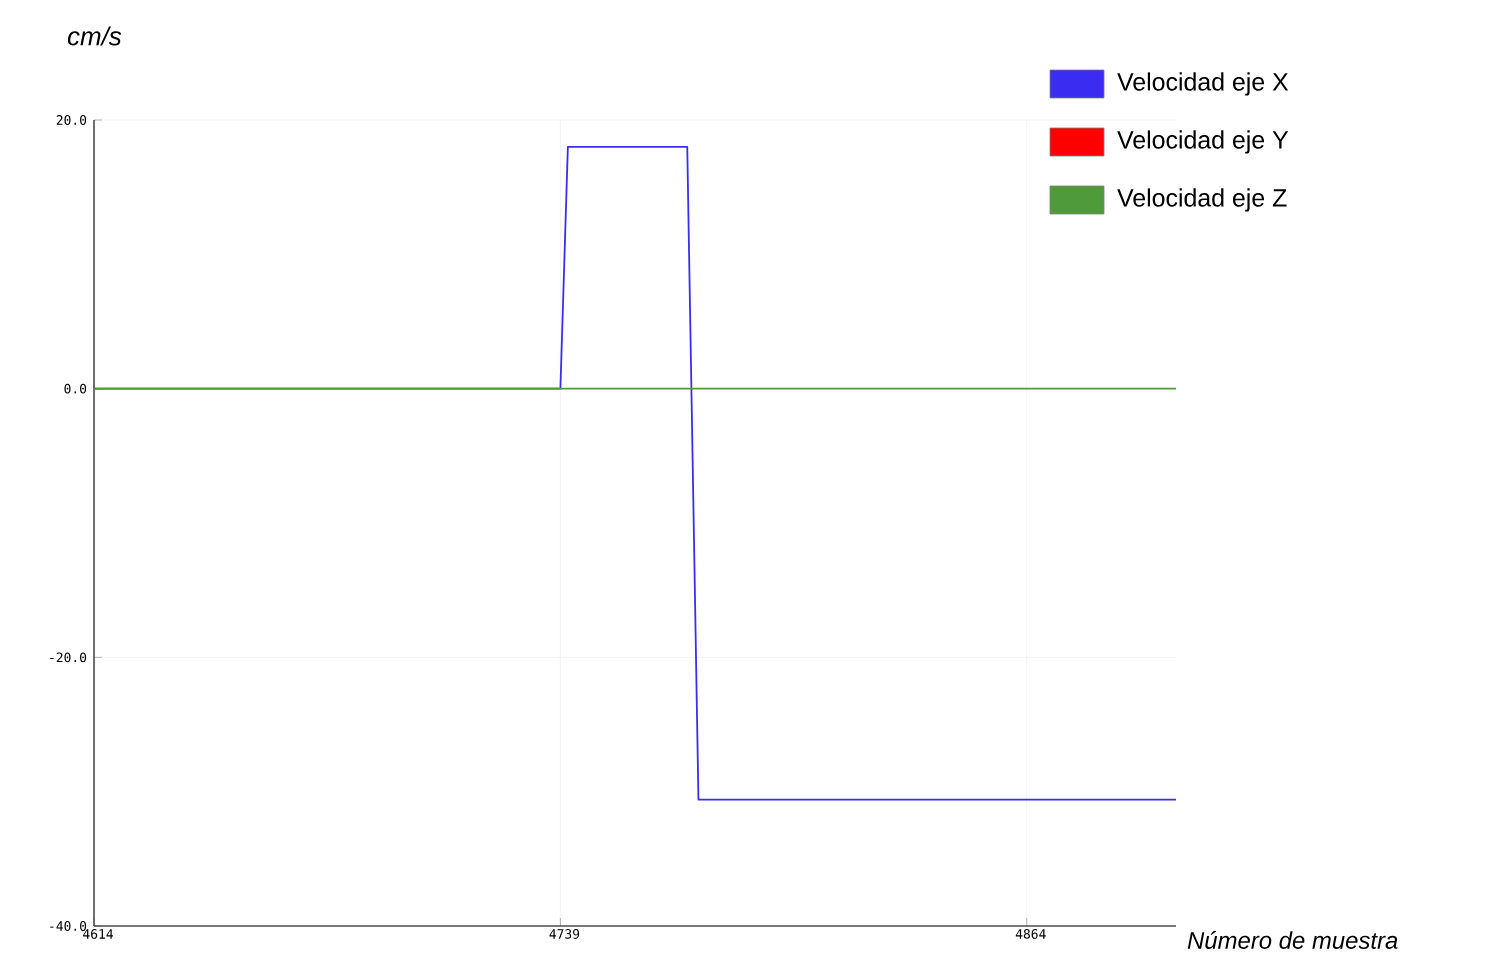 This screenshot has height=966, width=1500. Describe the element at coordinates (1203, 84) in the screenshot. I see `legend-label: Velocidad eje X` at that location.